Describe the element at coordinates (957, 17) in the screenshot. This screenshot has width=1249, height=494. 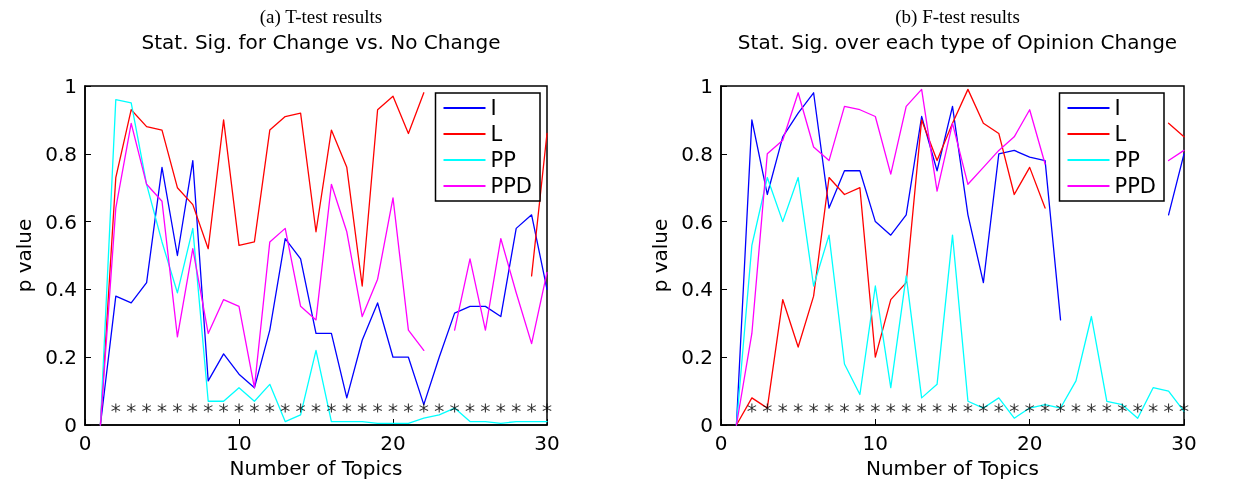
I see `chart-title: (b) F-test results` at that location.